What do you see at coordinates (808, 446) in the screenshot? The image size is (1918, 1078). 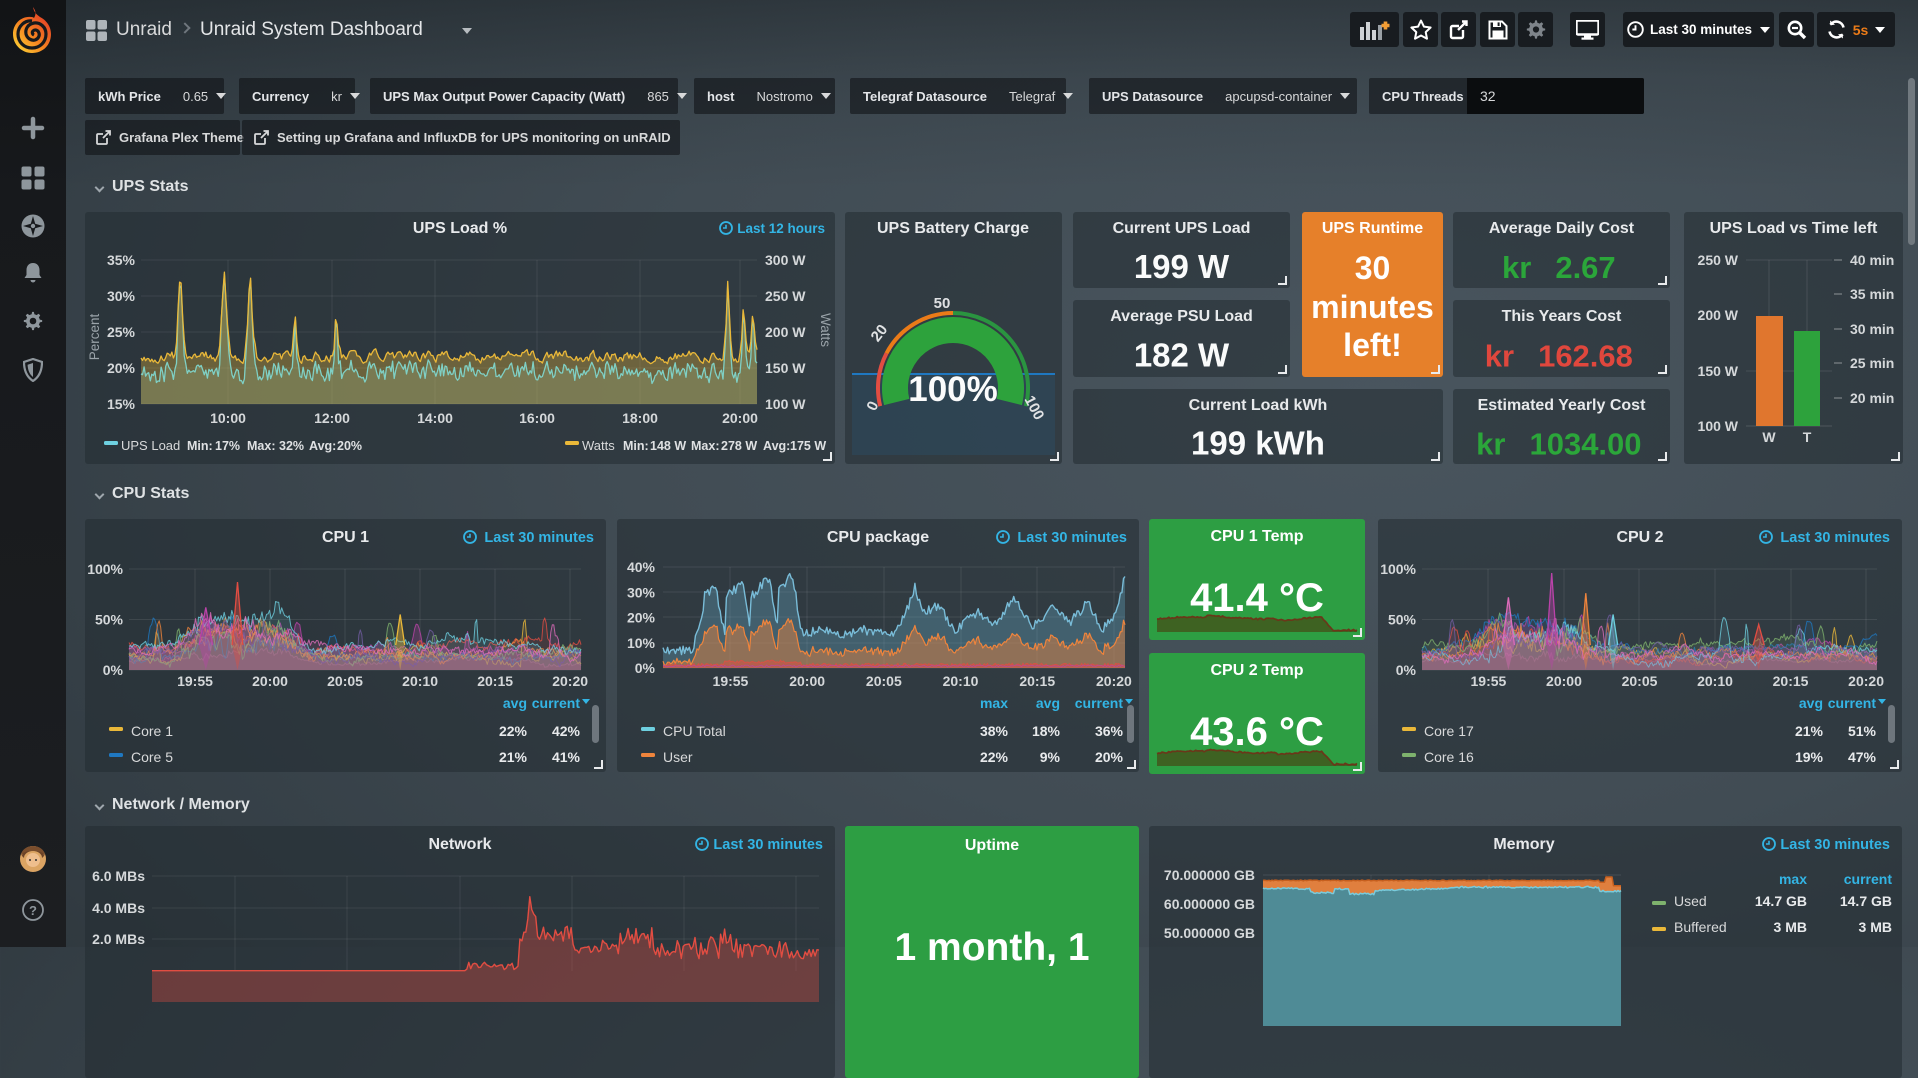 I see `svg-text: 175 W` at bounding box center [808, 446].